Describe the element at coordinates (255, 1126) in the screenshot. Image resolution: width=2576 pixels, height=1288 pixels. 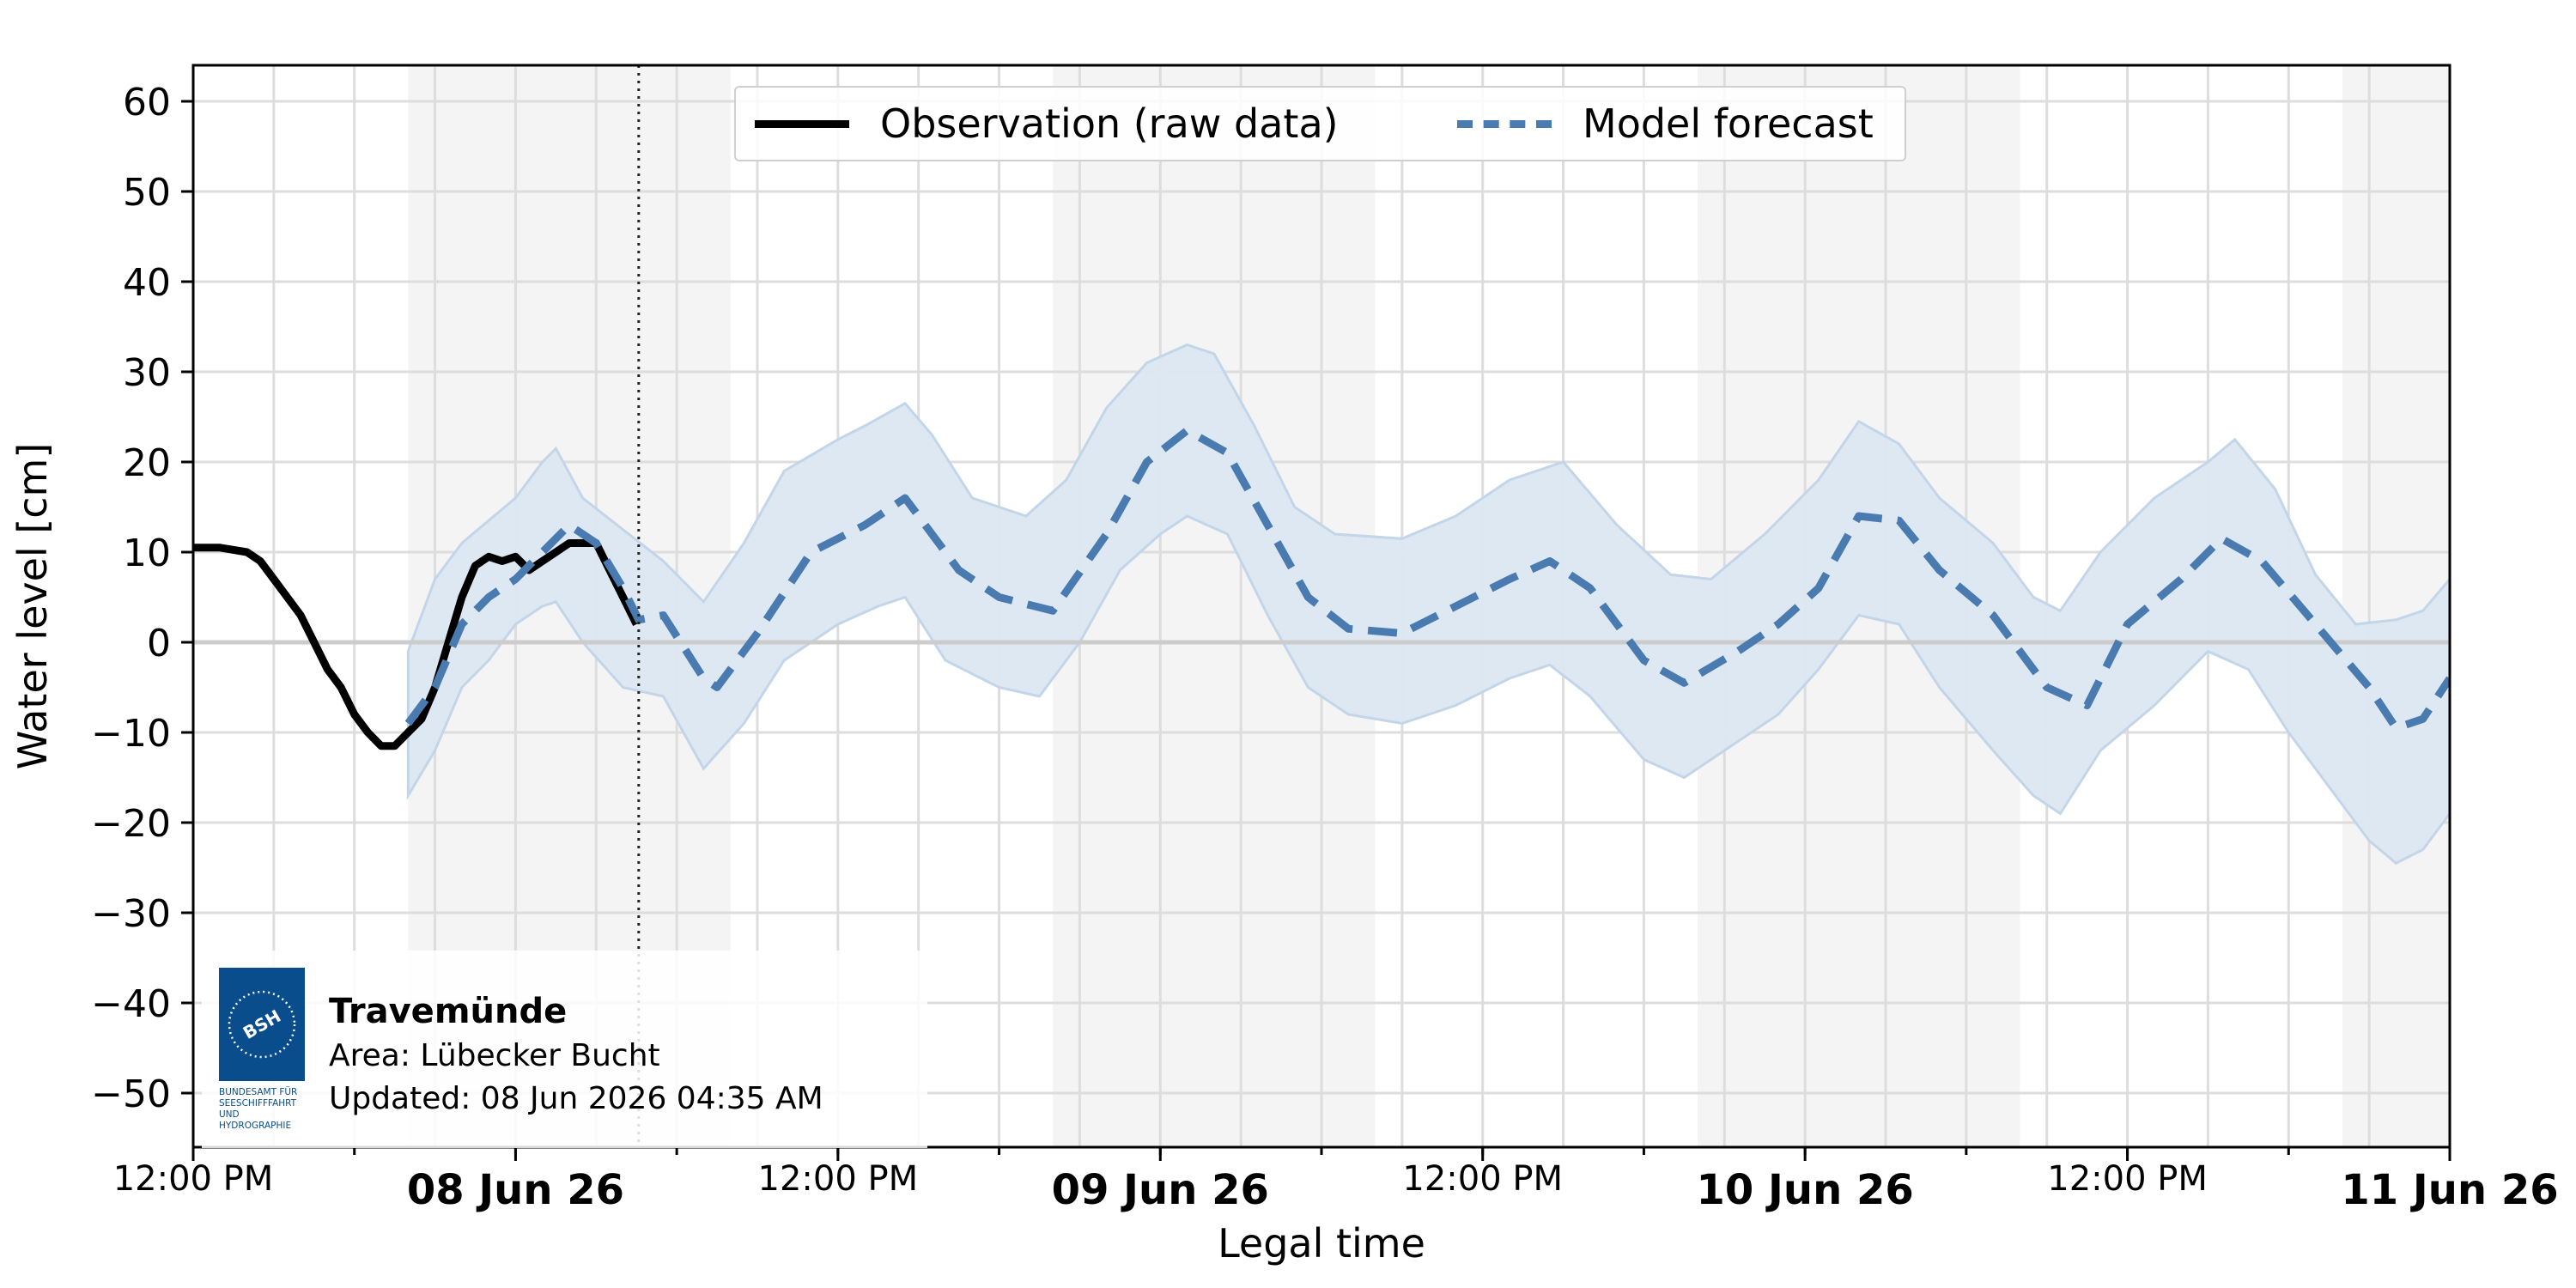
I see `bsh-logo-line-4: HYDROGRAPHIE` at that location.